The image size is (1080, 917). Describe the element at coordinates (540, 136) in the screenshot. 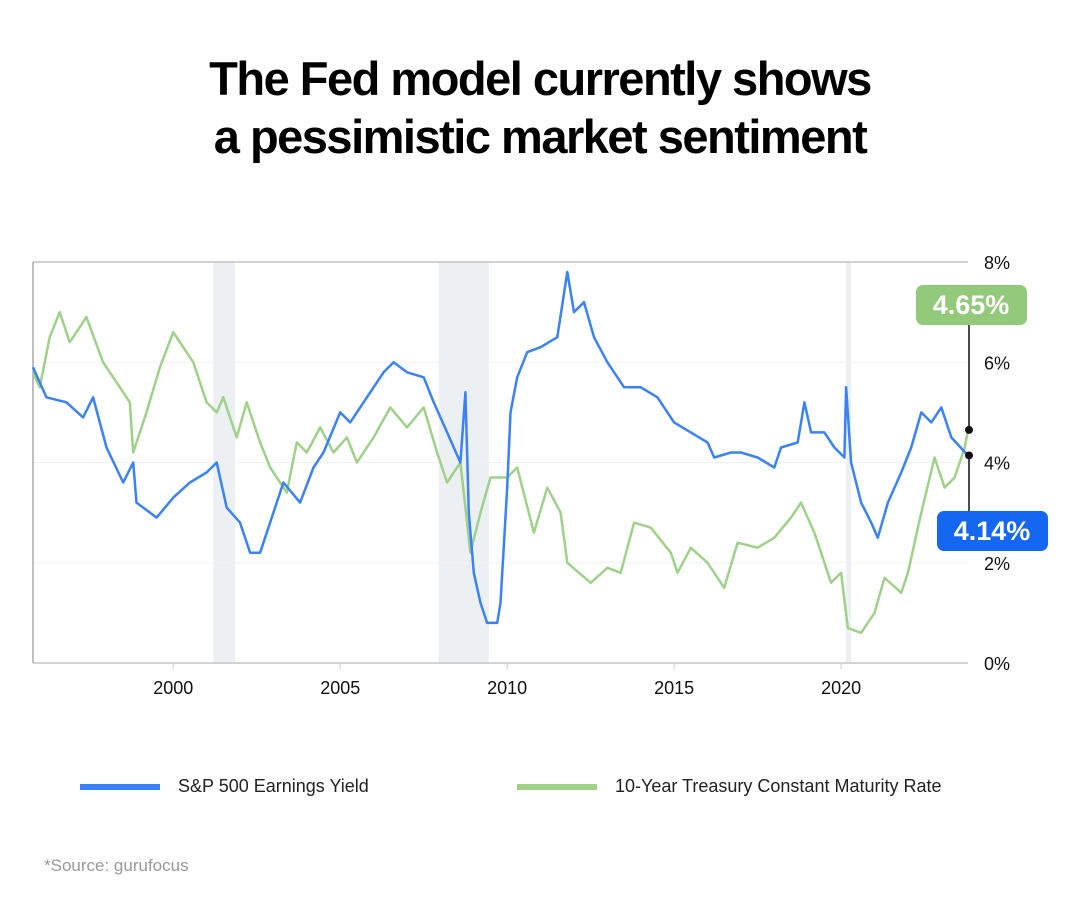

I see `title-line-2: a pessimistic market sentiment` at that location.